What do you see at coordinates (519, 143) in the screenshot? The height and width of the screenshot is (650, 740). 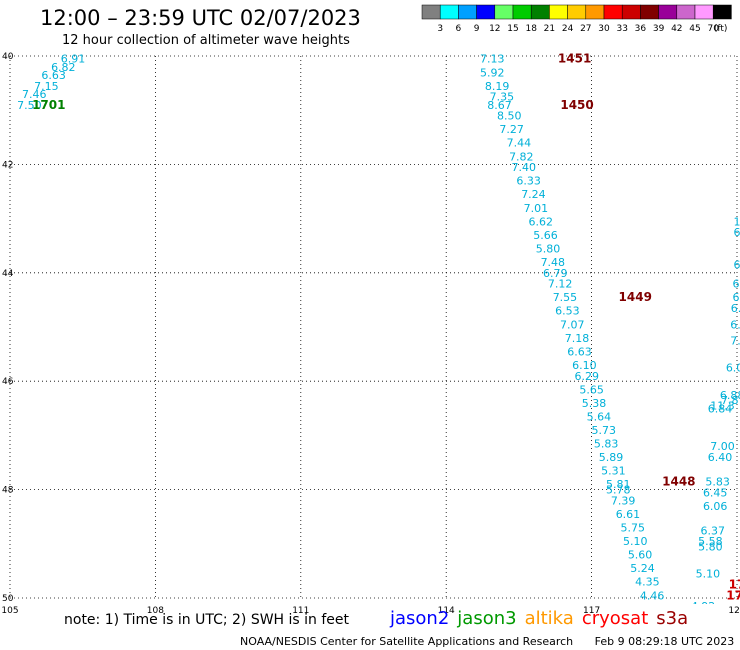 I see `swh-value: 7.44` at bounding box center [519, 143].